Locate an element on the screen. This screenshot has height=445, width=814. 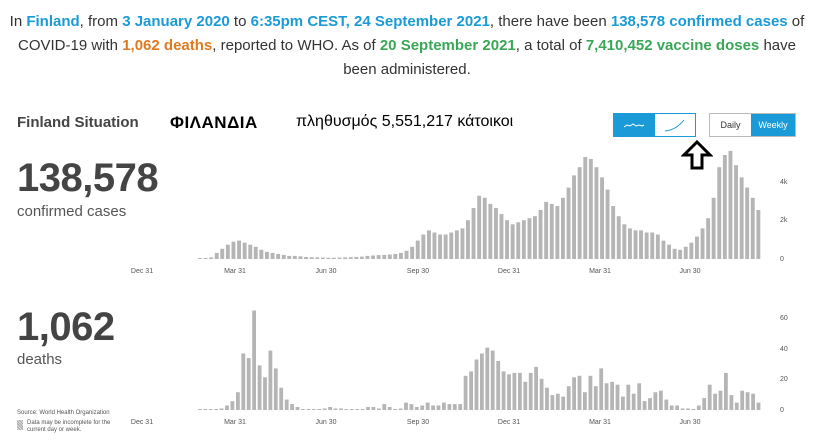
summary-fragment: of COVID-19 with is located at coordinates (411, 33).